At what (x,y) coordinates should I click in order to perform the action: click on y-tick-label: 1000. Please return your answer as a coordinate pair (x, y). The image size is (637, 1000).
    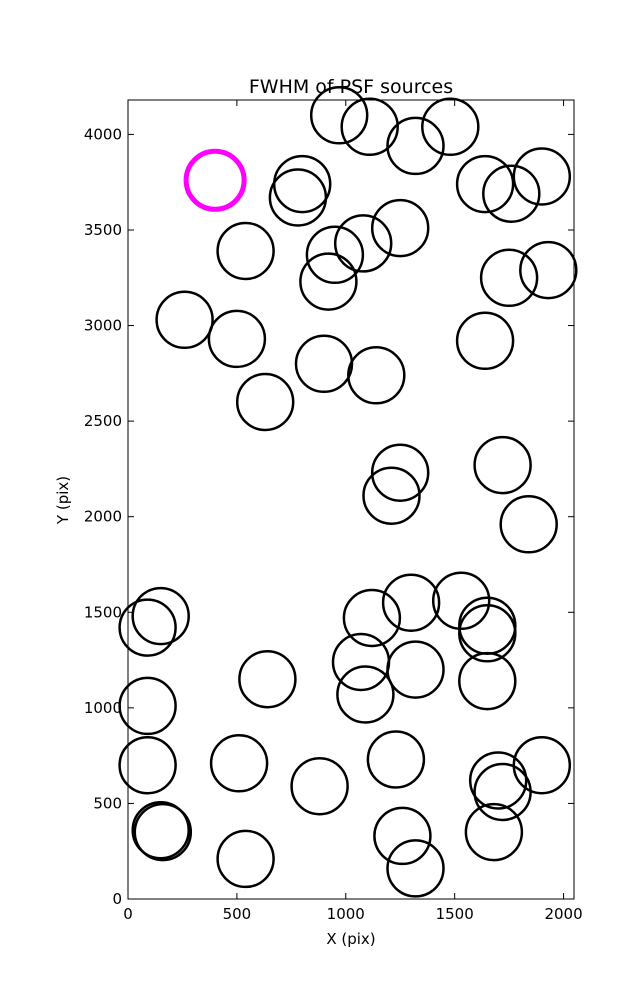
    Looking at the image, I should click on (103, 708).